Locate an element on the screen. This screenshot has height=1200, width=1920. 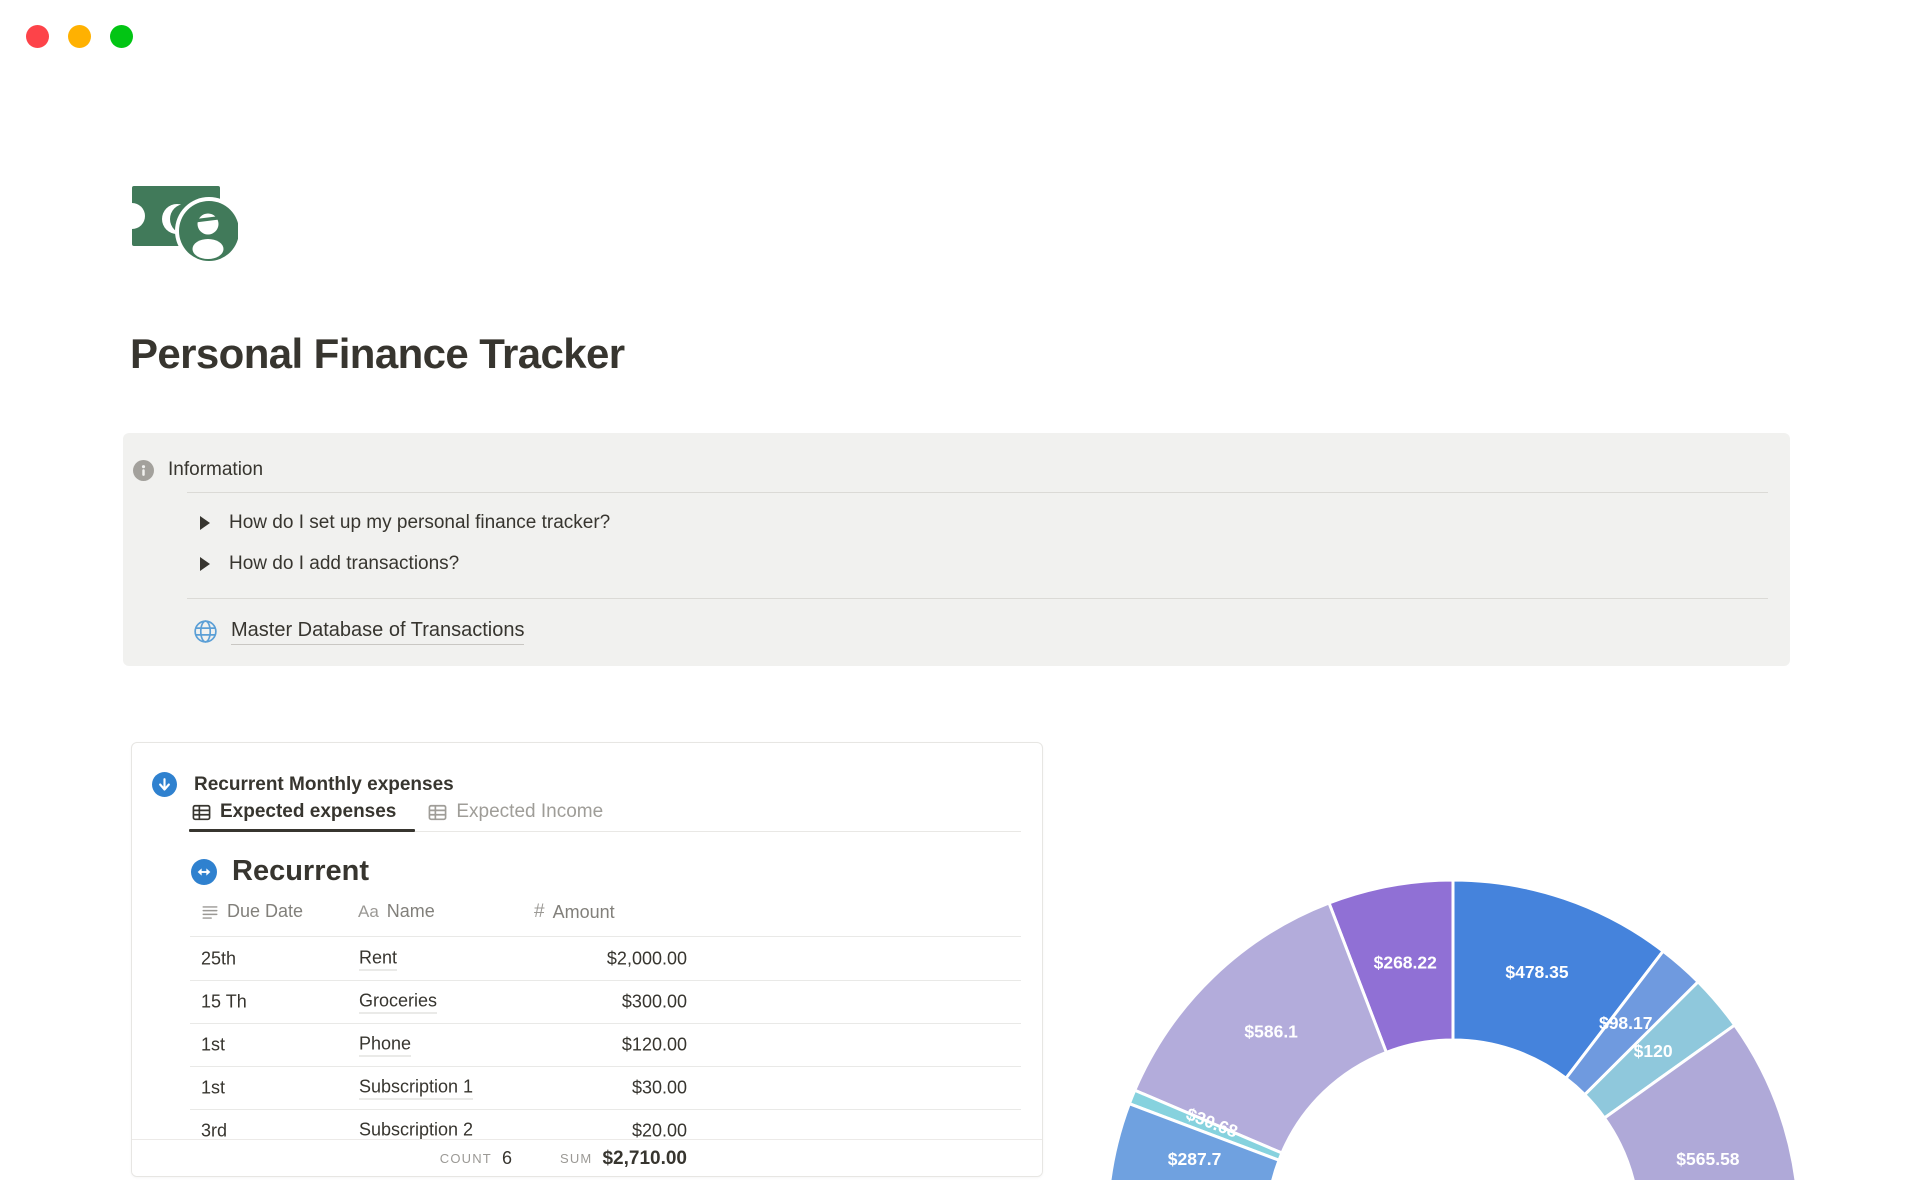
slice-value-label: $268.22 is located at coordinates (1406, 962).